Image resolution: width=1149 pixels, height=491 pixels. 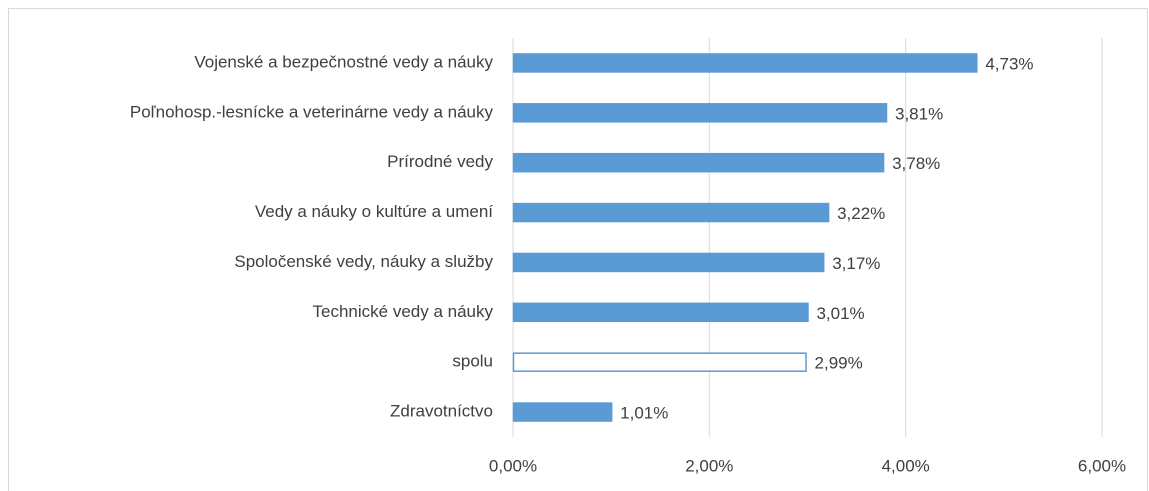 What do you see at coordinates (440, 161) in the screenshot?
I see `y-tick-label: Prírodné vedy` at bounding box center [440, 161].